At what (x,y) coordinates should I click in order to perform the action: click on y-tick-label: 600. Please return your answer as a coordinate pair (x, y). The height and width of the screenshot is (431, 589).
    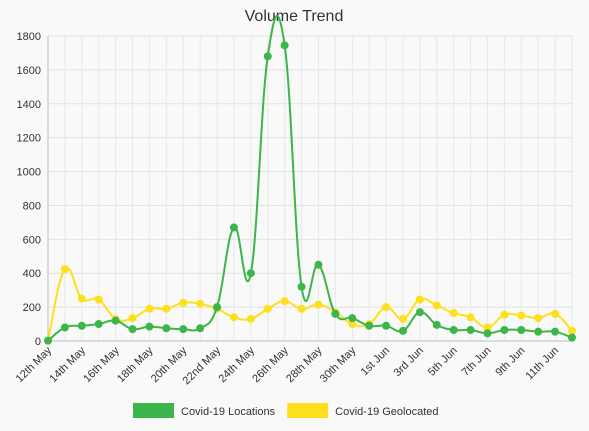
    Looking at the image, I should click on (32, 240).